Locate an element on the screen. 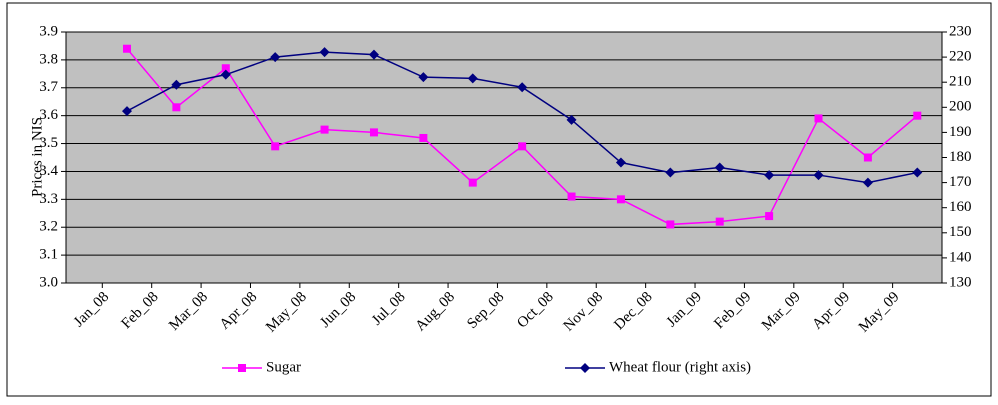 This screenshot has width=998, height=405. y2-tick-label: 180 is located at coordinates (960, 157).